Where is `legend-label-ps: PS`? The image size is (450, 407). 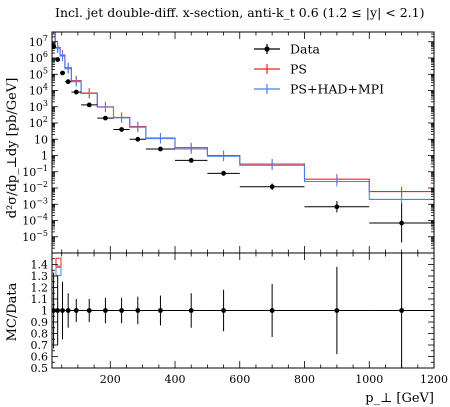
legend-label-ps: PS is located at coordinates (298, 69).